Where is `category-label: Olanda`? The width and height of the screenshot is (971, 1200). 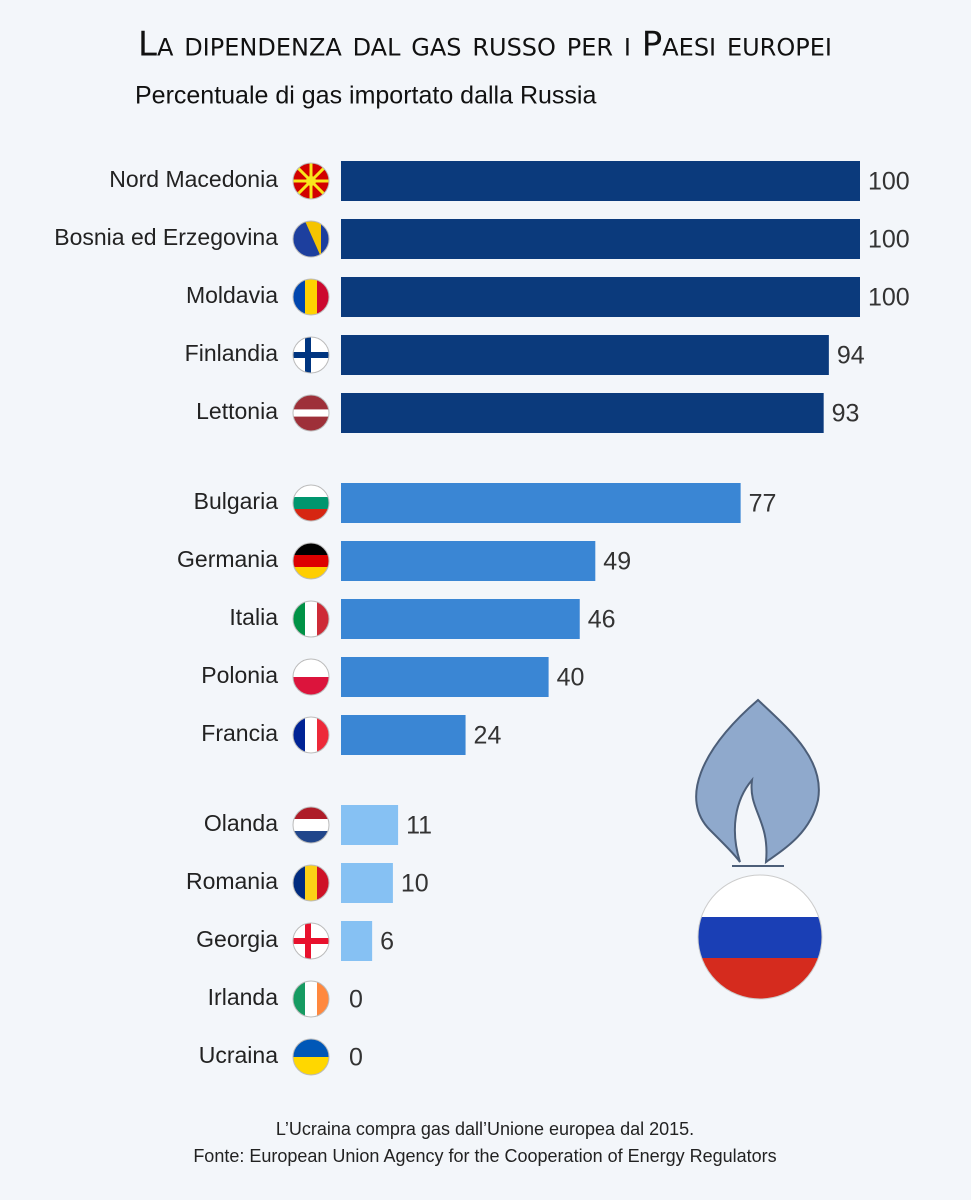
category-label: Olanda is located at coordinates (241, 823).